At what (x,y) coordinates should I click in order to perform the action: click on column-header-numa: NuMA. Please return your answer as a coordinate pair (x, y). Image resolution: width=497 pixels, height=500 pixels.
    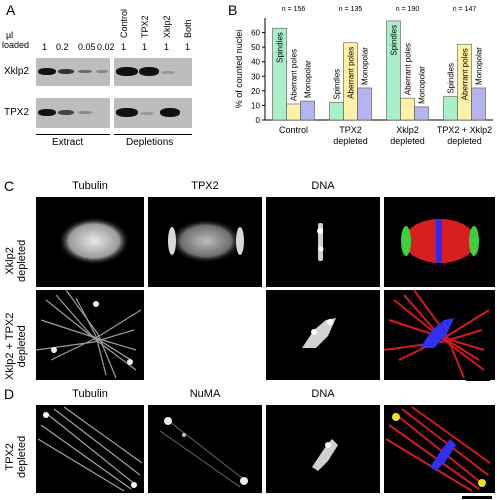
    Looking at the image, I should click on (205, 394).